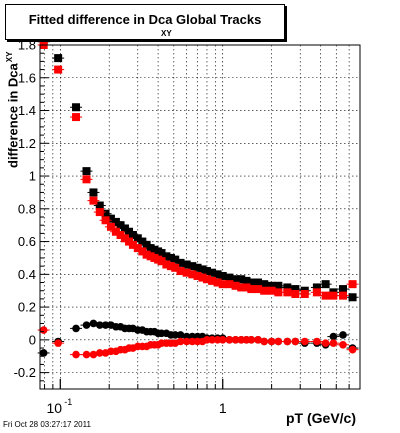 This screenshot has width=400, height=433. Describe the element at coordinates (223, 408) in the screenshot. I see `x-tick-label: 1` at that location.